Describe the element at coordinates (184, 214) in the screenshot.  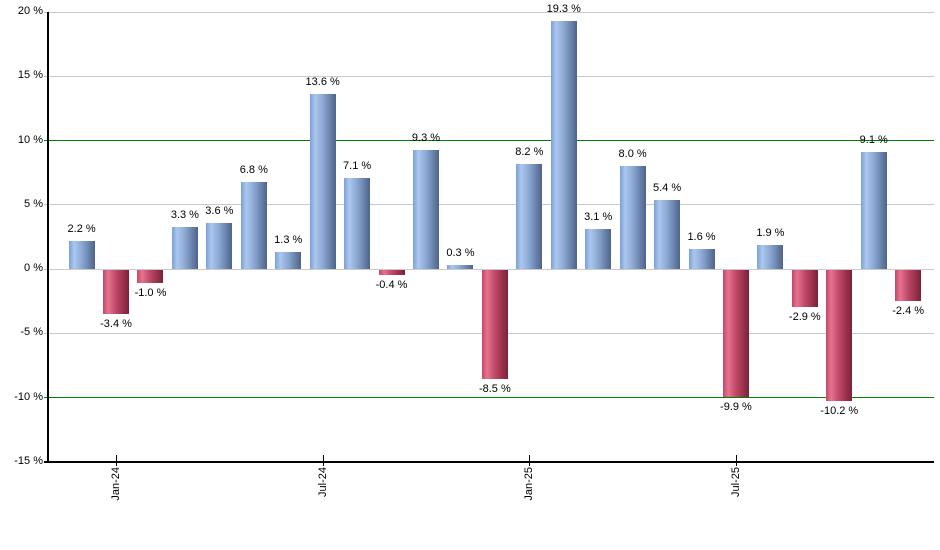
I see `bar-value-label: 3.3 %` at that location.